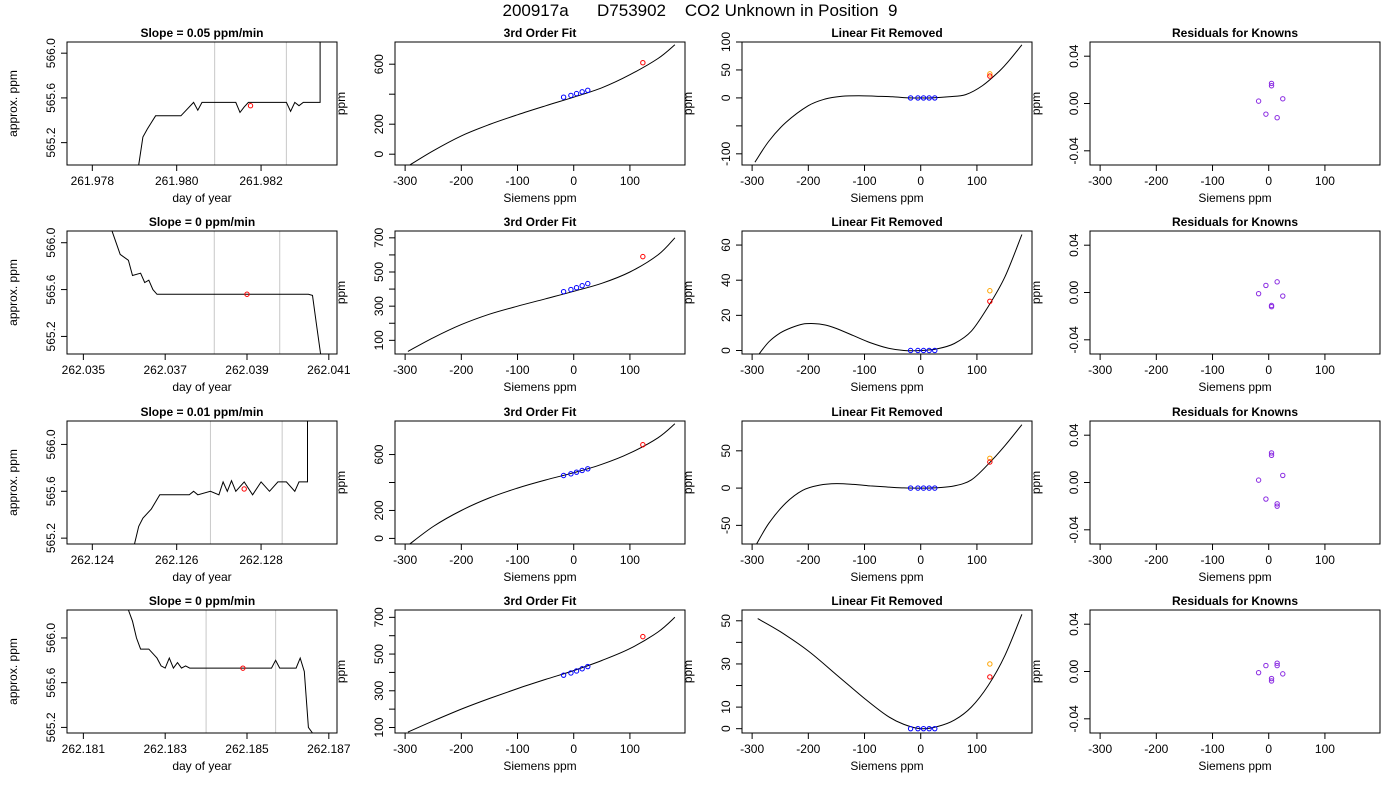 The height and width of the screenshot is (800, 1400). What do you see at coordinates (202, 222) in the screenshot?
I see `panel-title: Slope = 0 ppm/min` at bounding box center [202, 222].